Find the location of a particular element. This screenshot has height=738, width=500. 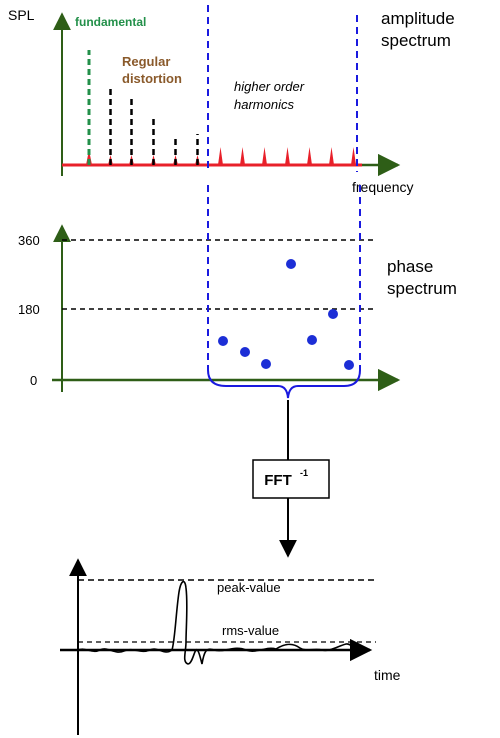

window-brace is located at coordinates (284, 384).